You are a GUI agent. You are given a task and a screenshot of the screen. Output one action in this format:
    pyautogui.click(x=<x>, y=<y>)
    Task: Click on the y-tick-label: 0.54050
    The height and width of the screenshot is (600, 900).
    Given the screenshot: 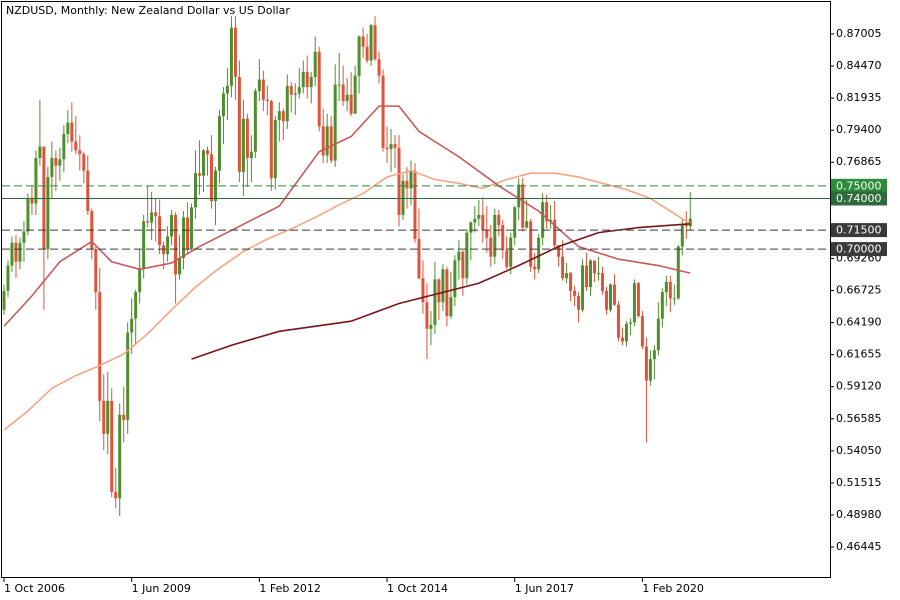 What is the action you would take?
    pyautogui.click(x=859, y=450)
    